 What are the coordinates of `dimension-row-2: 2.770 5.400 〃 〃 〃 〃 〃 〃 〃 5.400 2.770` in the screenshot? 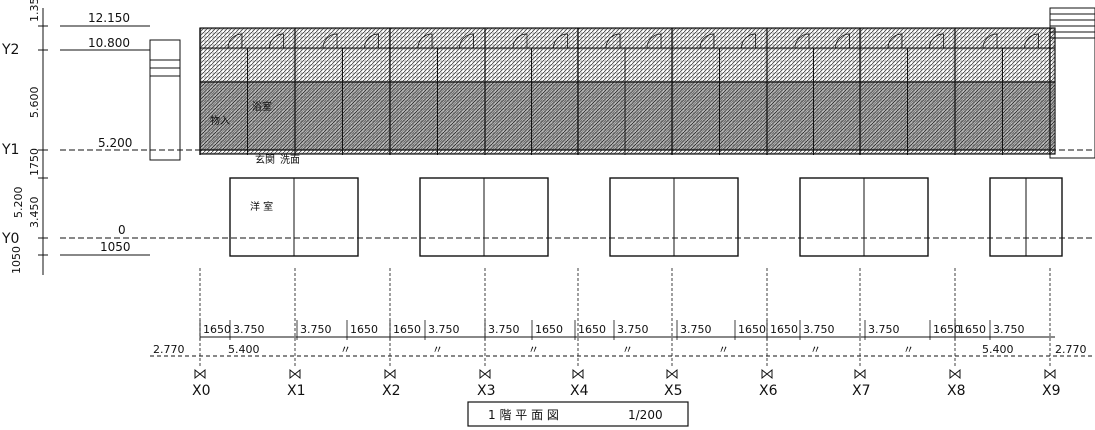 It's located at (620, 349).